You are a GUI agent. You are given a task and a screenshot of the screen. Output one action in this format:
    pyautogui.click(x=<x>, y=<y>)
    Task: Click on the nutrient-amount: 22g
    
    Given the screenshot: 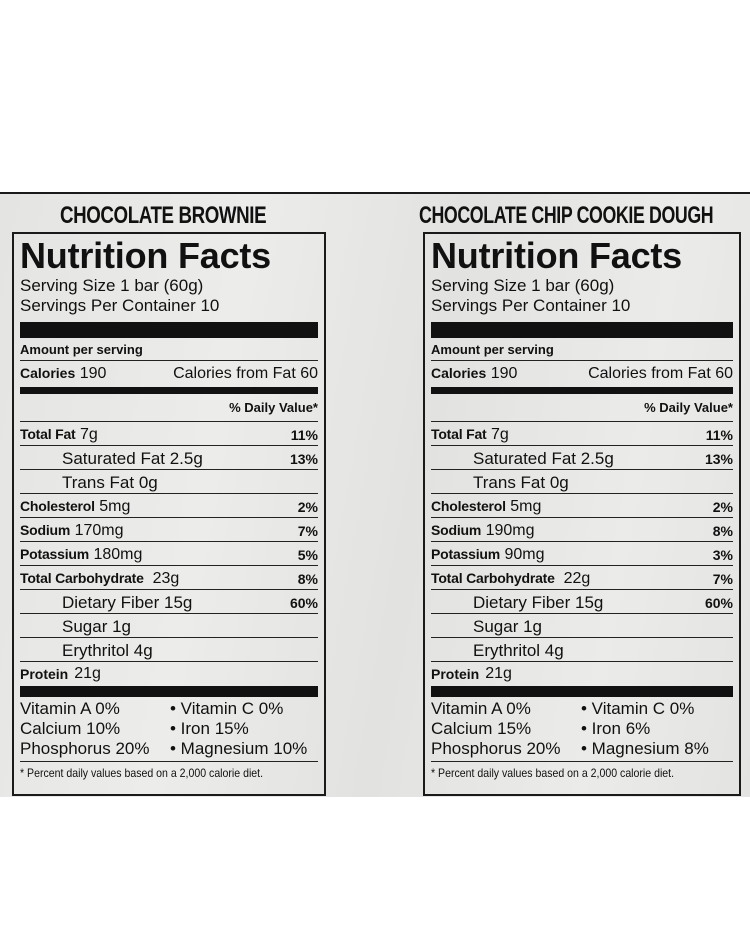 What is the action you would take?
    pyautogui.click(x=577, y=578)
    